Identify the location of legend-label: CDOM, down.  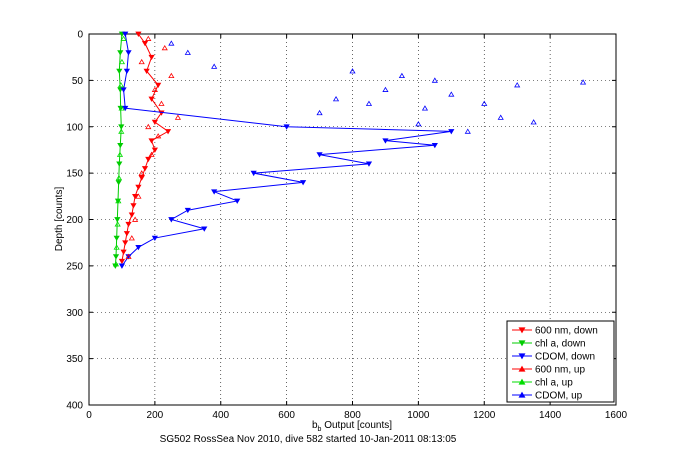
(565, 357).